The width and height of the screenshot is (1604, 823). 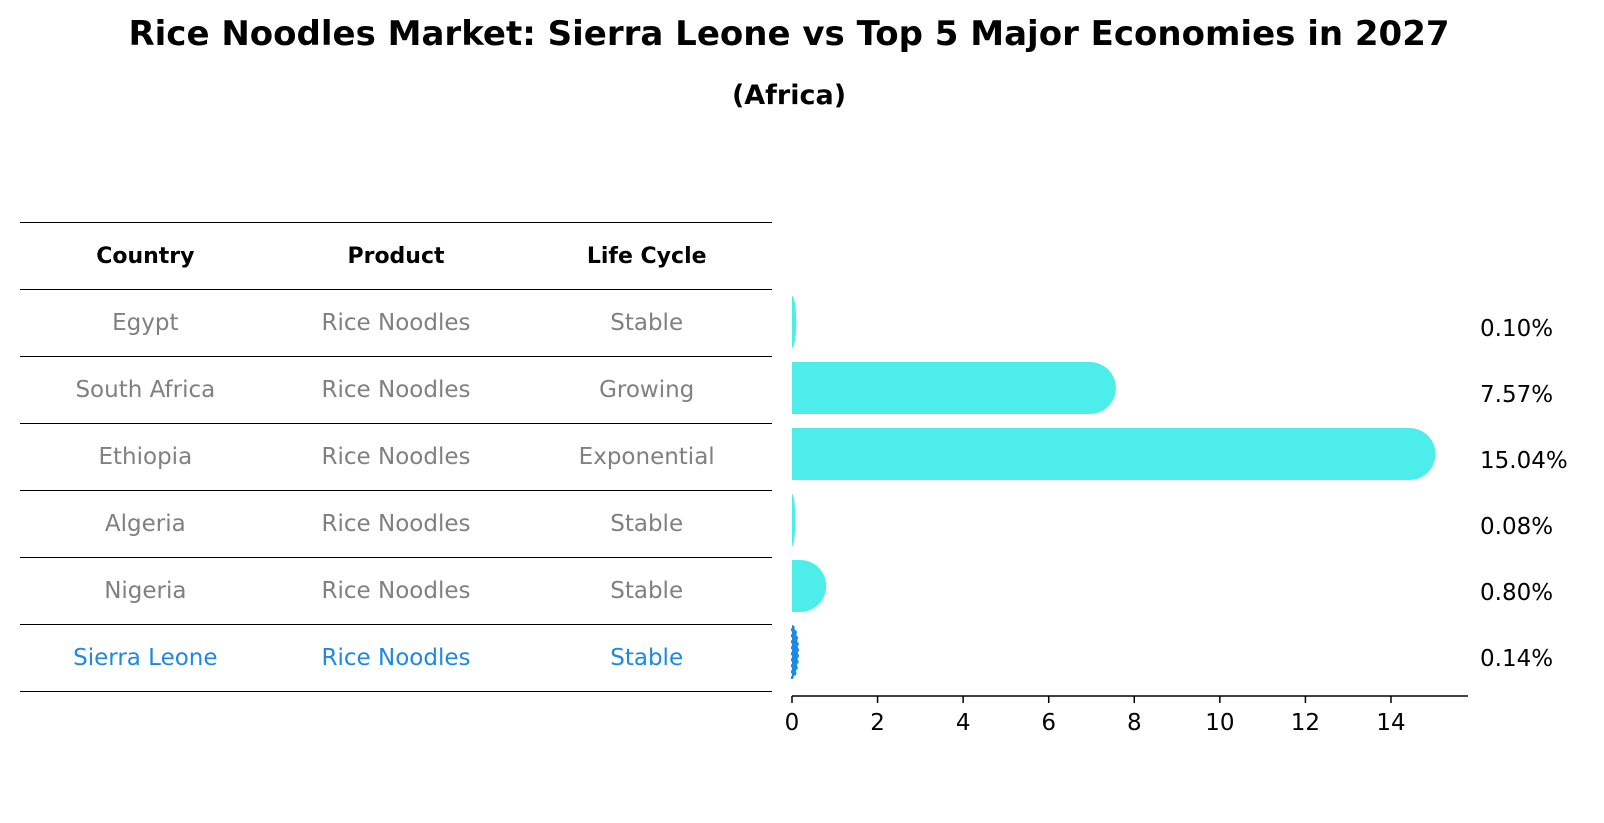 I want to click on header-life-cycle: Life Cycle, so click(x=646, y=256).